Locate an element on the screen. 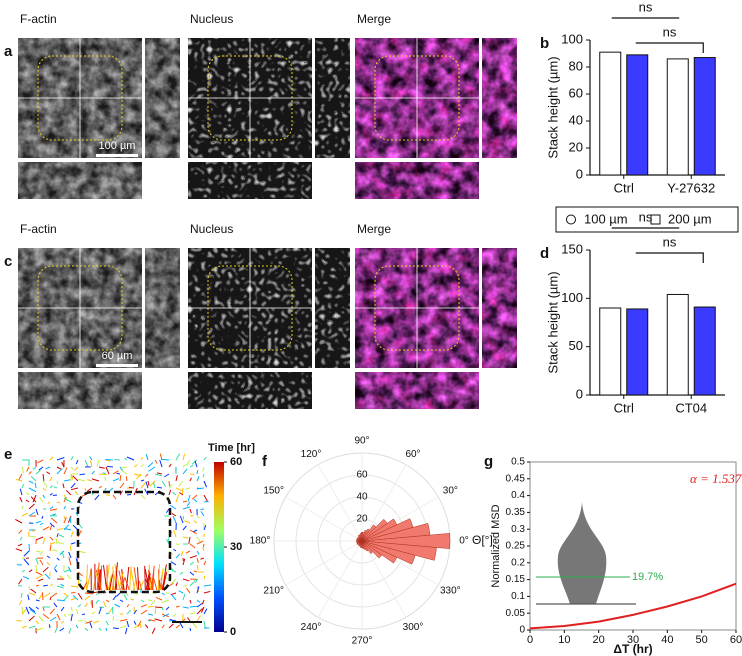 This screenshot has height=656, width=742. angle-tick-label: 120° is located at coordinates (311, 454).